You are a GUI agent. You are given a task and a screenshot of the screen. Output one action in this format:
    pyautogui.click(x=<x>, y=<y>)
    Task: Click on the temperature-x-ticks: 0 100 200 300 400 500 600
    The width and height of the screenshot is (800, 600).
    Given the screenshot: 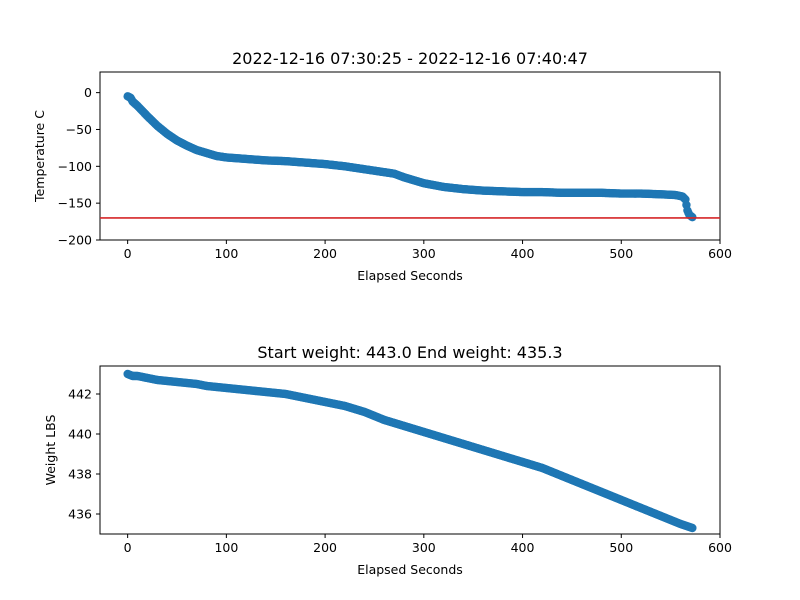 What is the action you would take?
    pyautogui.click(x=428, y=250)
    